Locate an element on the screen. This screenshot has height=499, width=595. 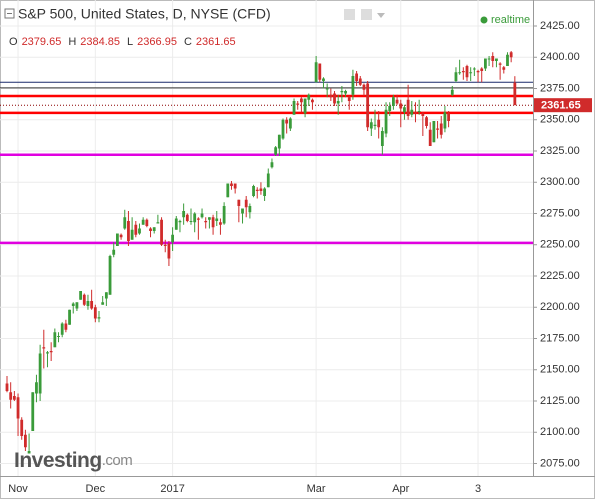
y-tick-label: 2275.00 is located at coordinates (560, 213).